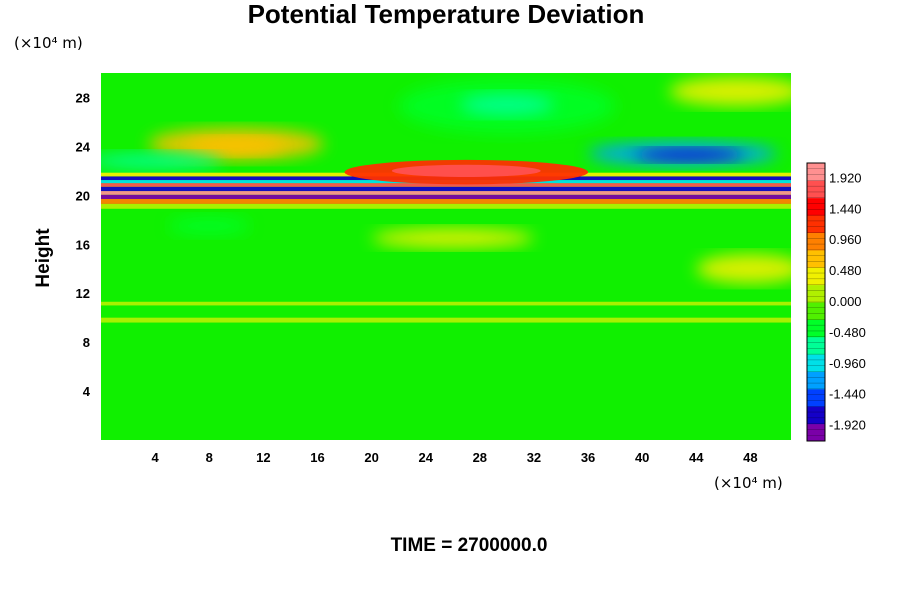  Describe the element at coordinates (83, 97) in the screenshot. I see `y-tick-label: 28` at that location.